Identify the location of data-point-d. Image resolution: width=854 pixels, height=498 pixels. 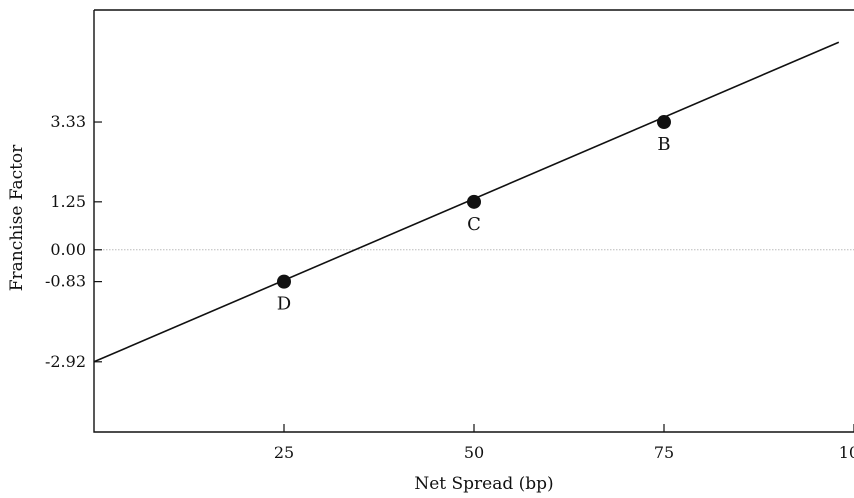
(284, 281).